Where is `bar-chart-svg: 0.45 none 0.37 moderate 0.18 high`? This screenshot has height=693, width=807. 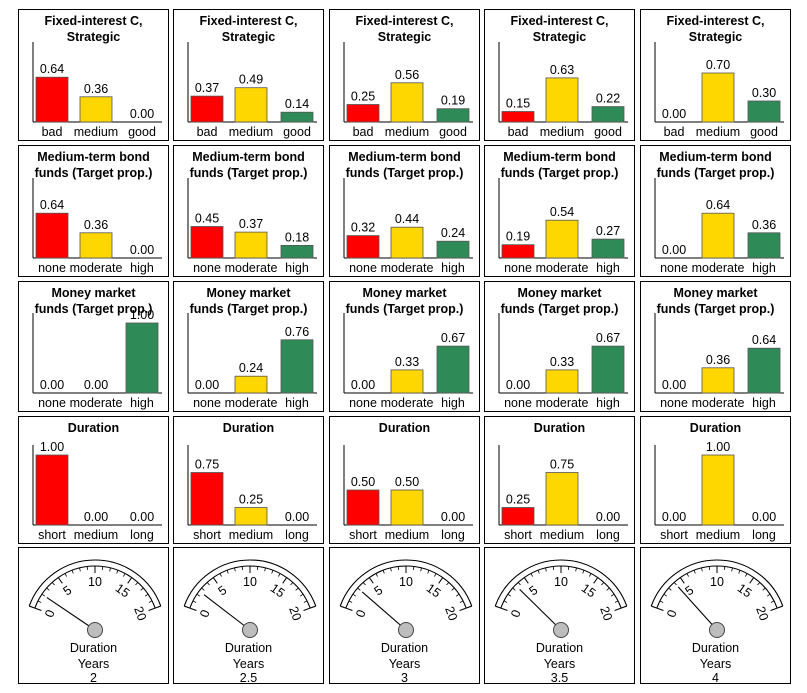
bar-chart-svg: 0.45 none 0.37 moderate 0.18 high is located at coordinates (252, 226).